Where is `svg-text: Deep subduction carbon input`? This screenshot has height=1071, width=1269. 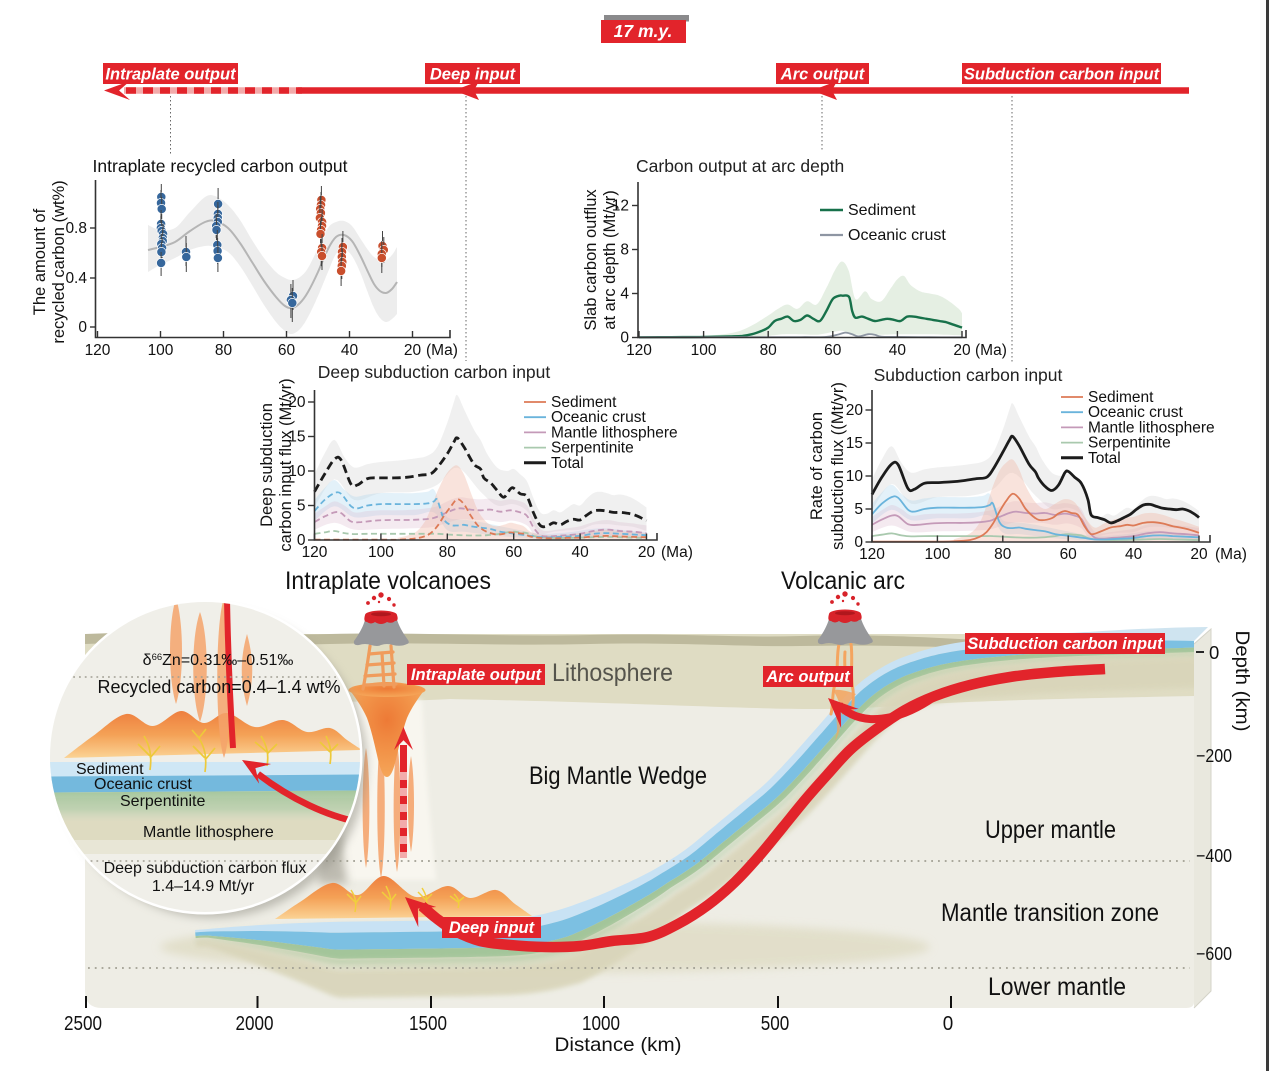
svg-text: Deep subduction carbon input is located at coordinates (434, 372).